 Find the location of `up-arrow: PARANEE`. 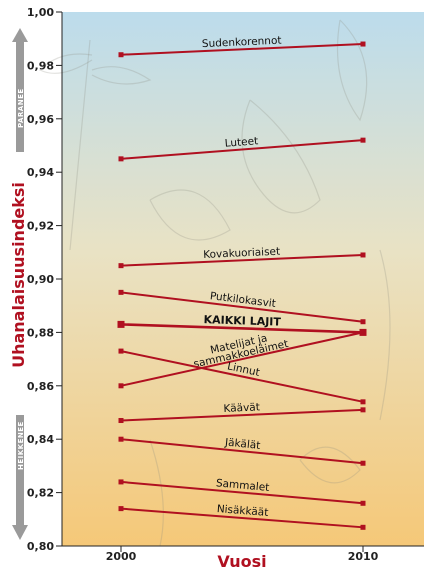

up-arrow: PARANEE is located at coordinates (20, 90).